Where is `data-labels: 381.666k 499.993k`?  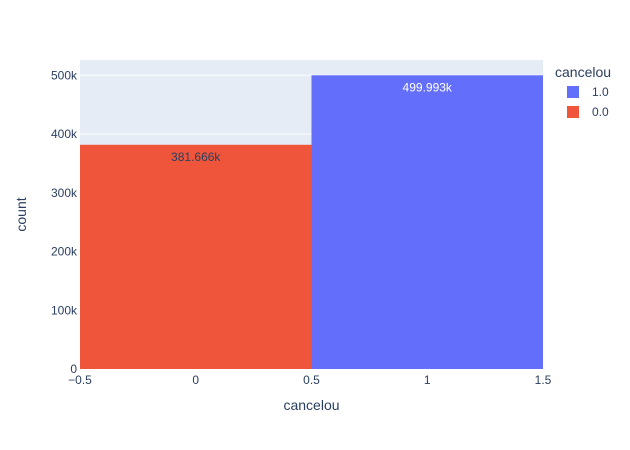 data-labels: 381.666k 499.993k is located at coordinates (312, 122).